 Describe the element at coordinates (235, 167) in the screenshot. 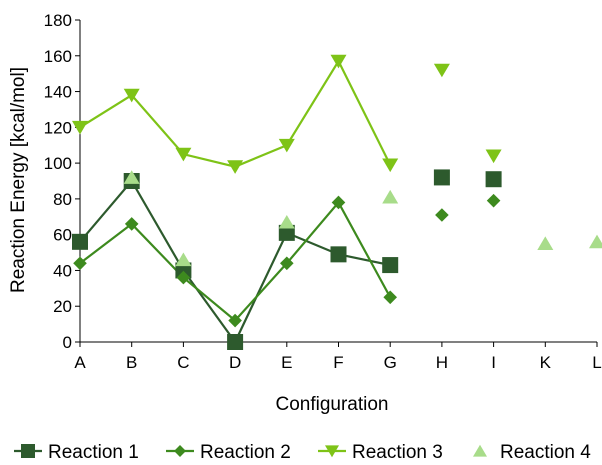

I see `data-point-reaction-3-d` at that location.